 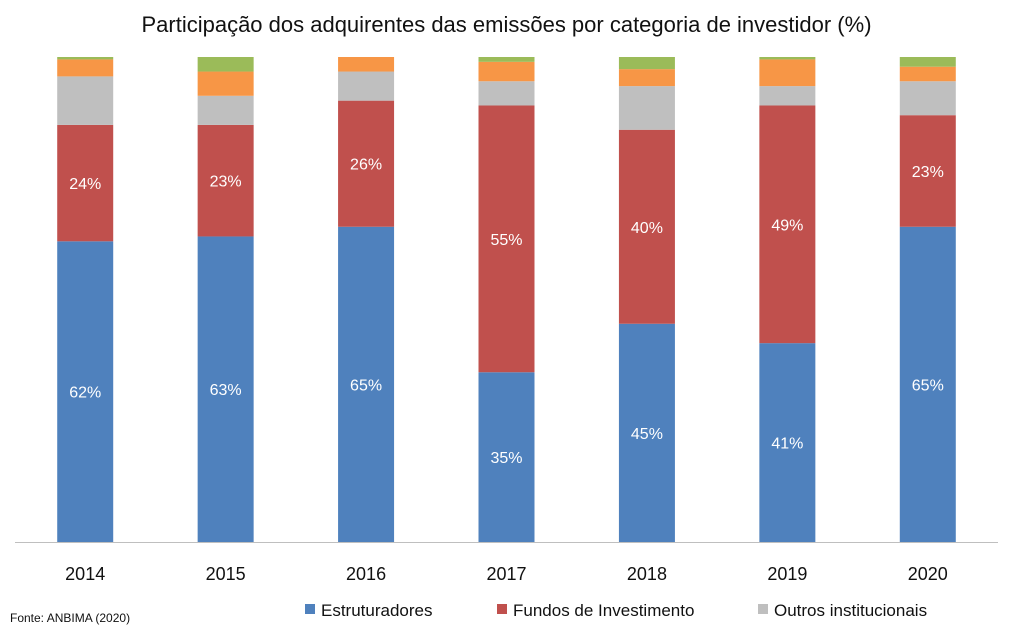 I want to click on legend-label-1: Fundos de Investimento, so click(x=603, y=610).